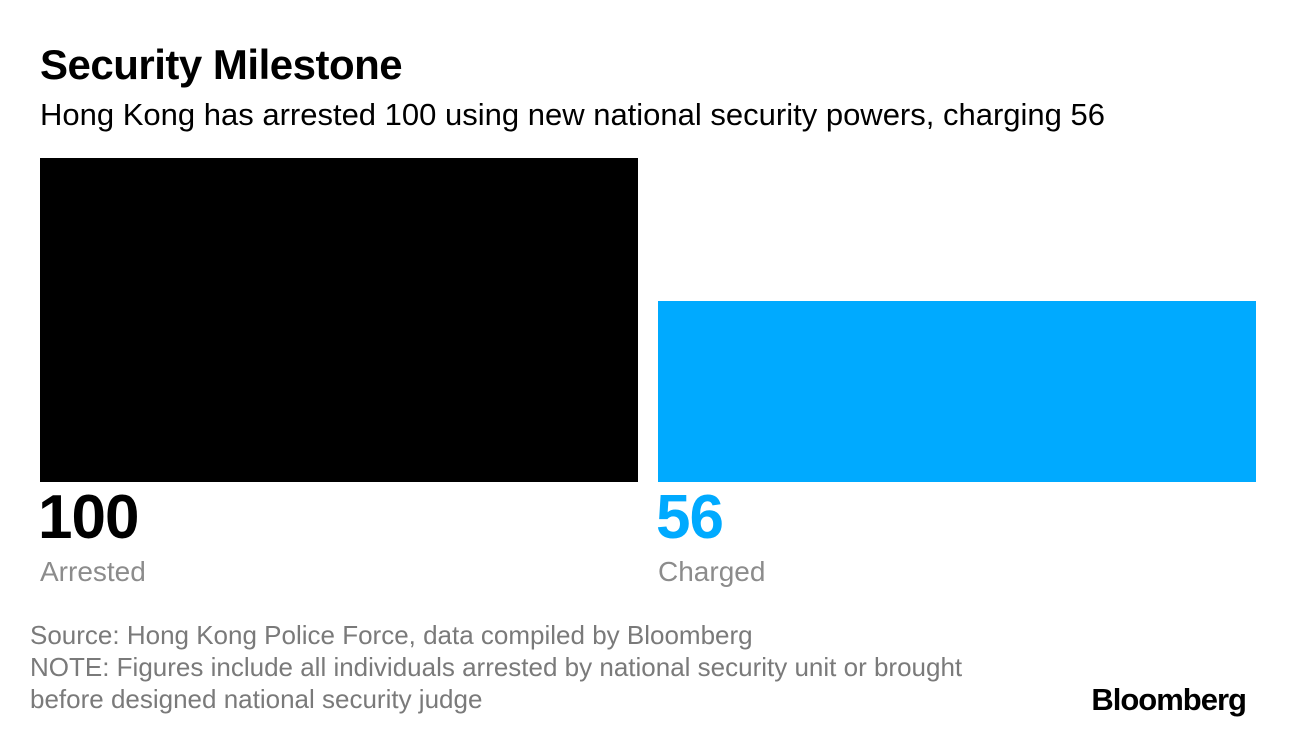 This screenshot has width=1296, height=756. What do you see at coordinates (256, 699) in the screenshot?
I see `note-line-2: before designed national security judge` at bounding box center [256, 699].